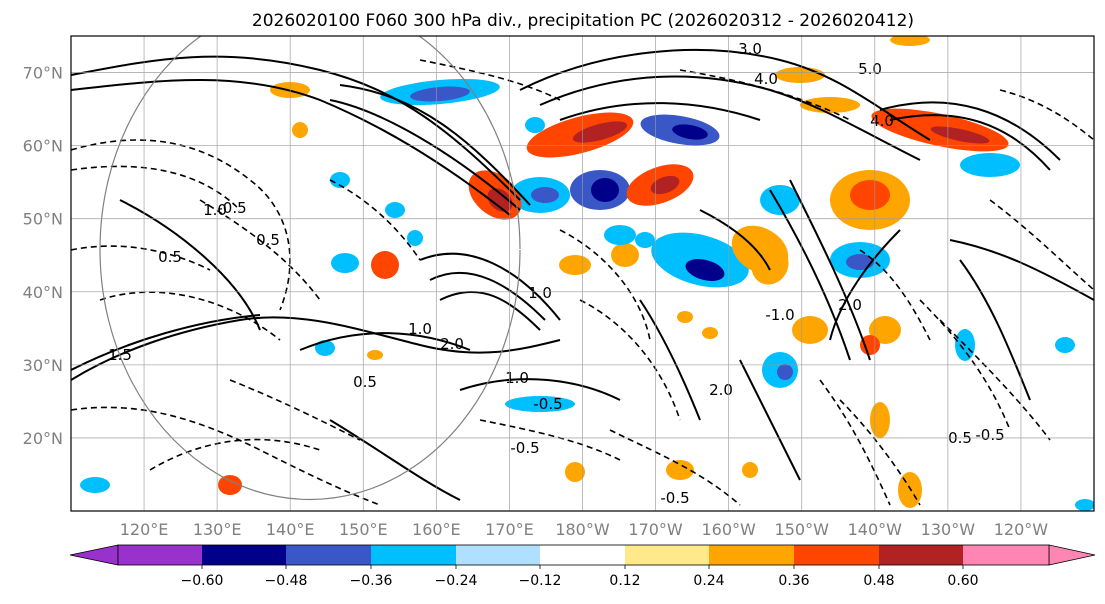 Image resolution: width=1105 pixels, height=604 pixels. What do you see at coordinates (540, 581) in the screenshot?
I see `colorbar-tick-label: −0.12` at bounding box center [540, 581].